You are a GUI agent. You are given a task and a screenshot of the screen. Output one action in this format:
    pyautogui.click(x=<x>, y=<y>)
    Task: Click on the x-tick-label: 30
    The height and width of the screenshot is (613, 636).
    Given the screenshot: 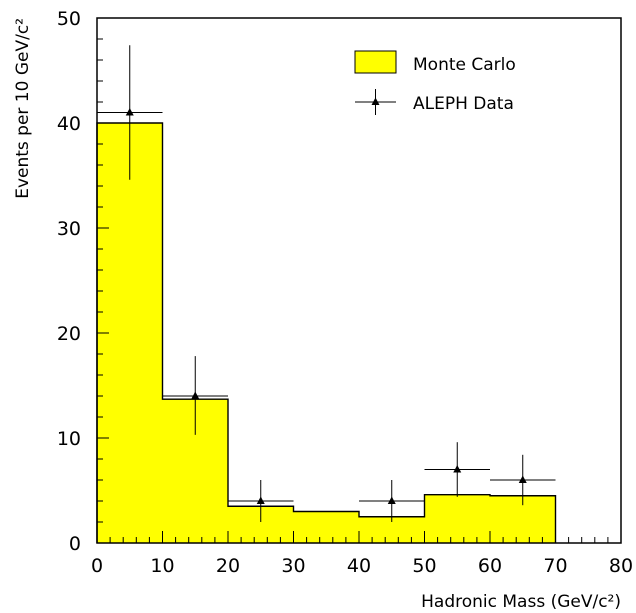 What is the action you would take?
    pyautogui.click(x=293, y=566)
    